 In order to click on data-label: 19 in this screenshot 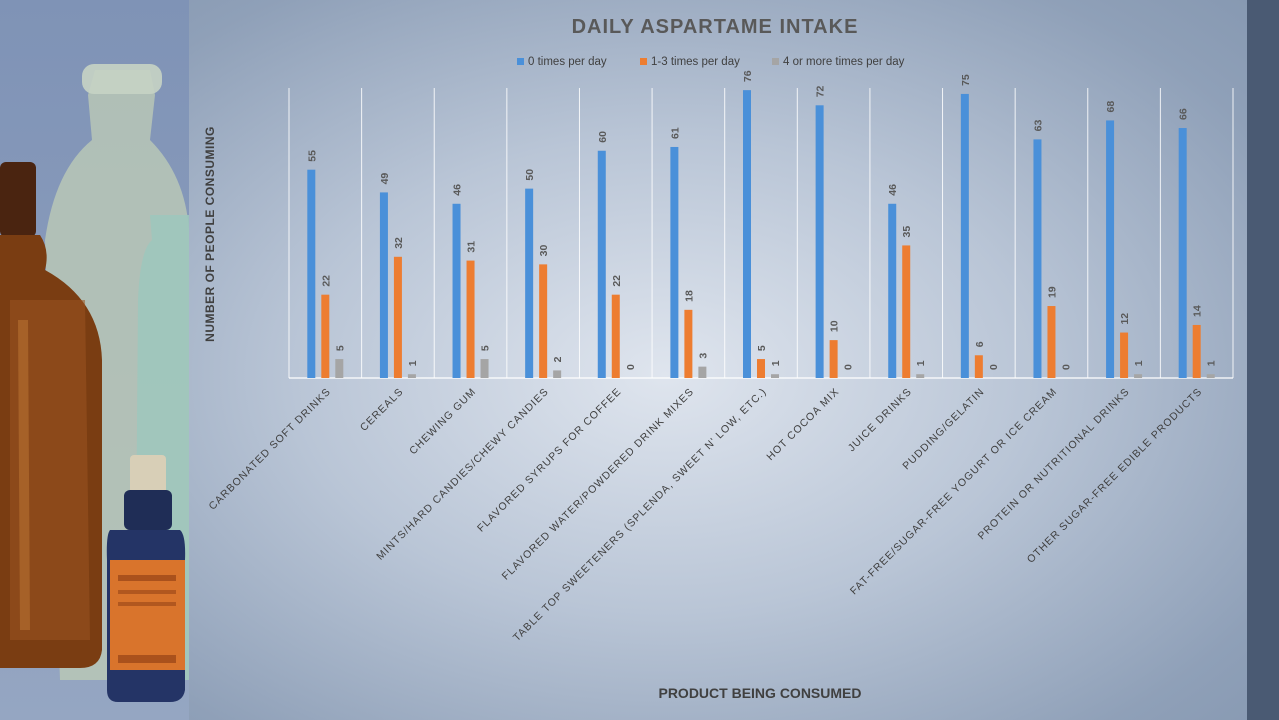, I will do `click(1052, 292)`.